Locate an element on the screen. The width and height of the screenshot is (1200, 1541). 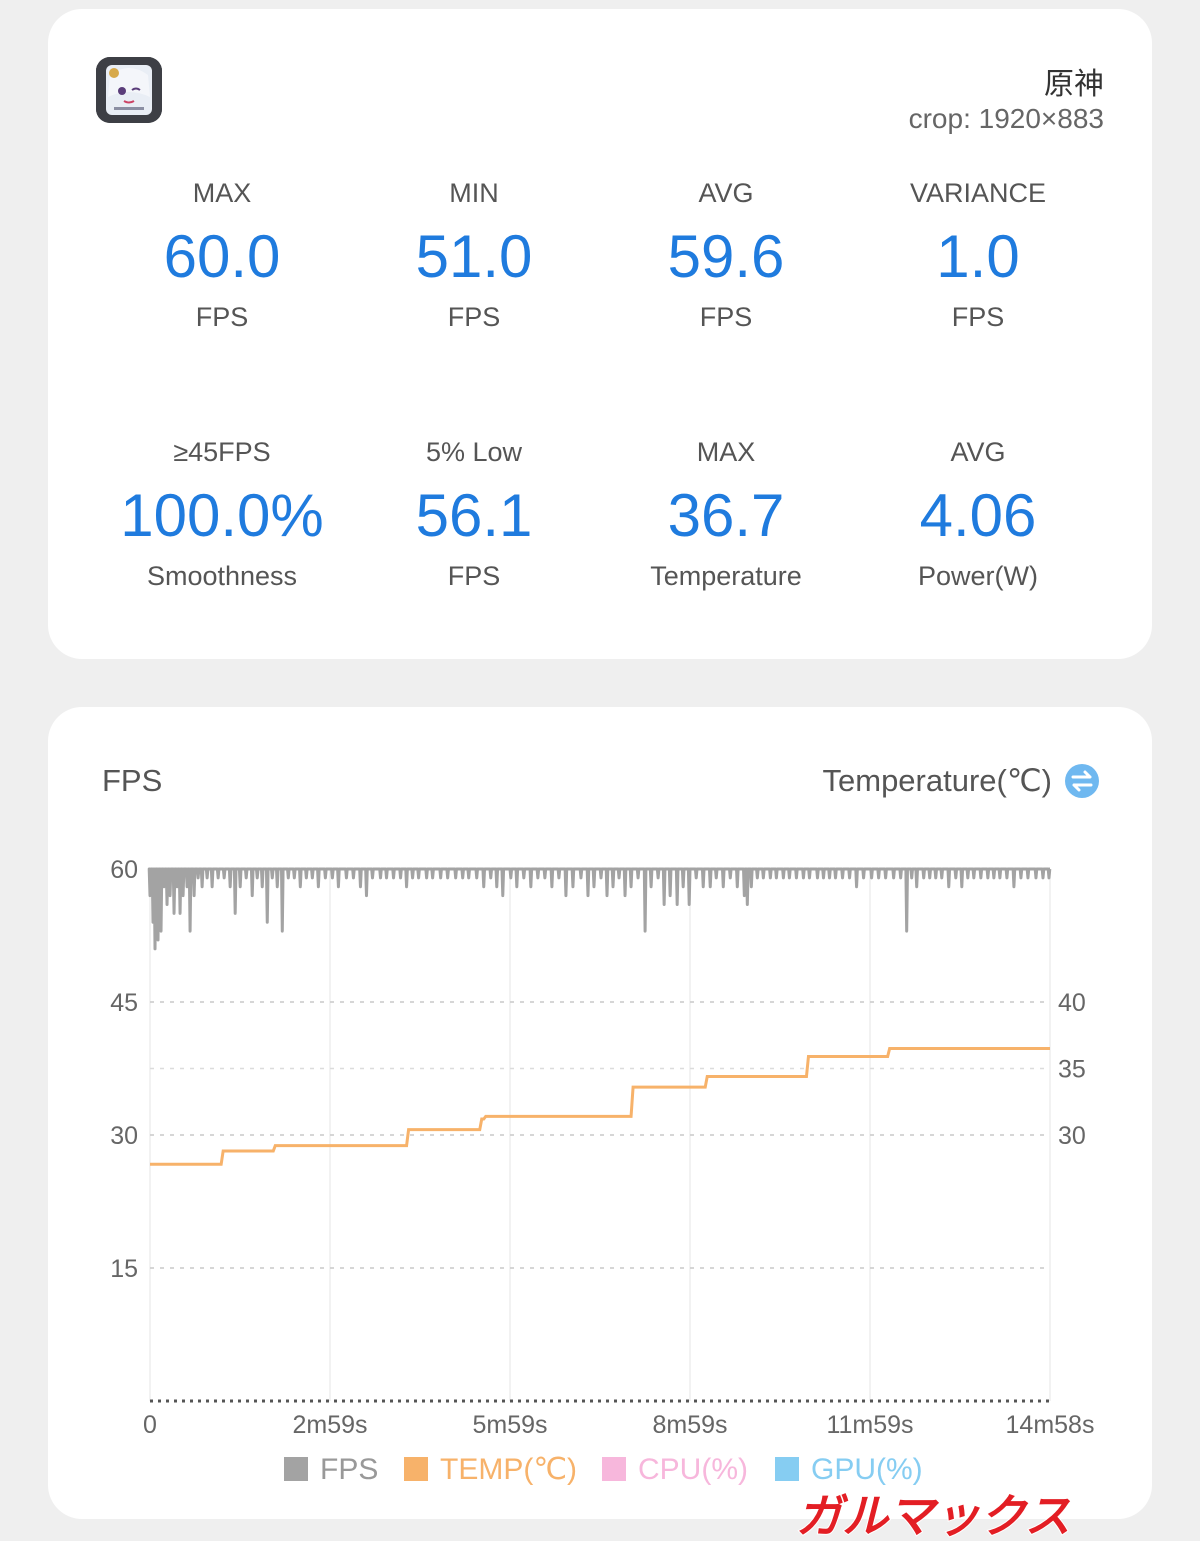
stat-value: 59.6 is located at coordinates (726, 256).